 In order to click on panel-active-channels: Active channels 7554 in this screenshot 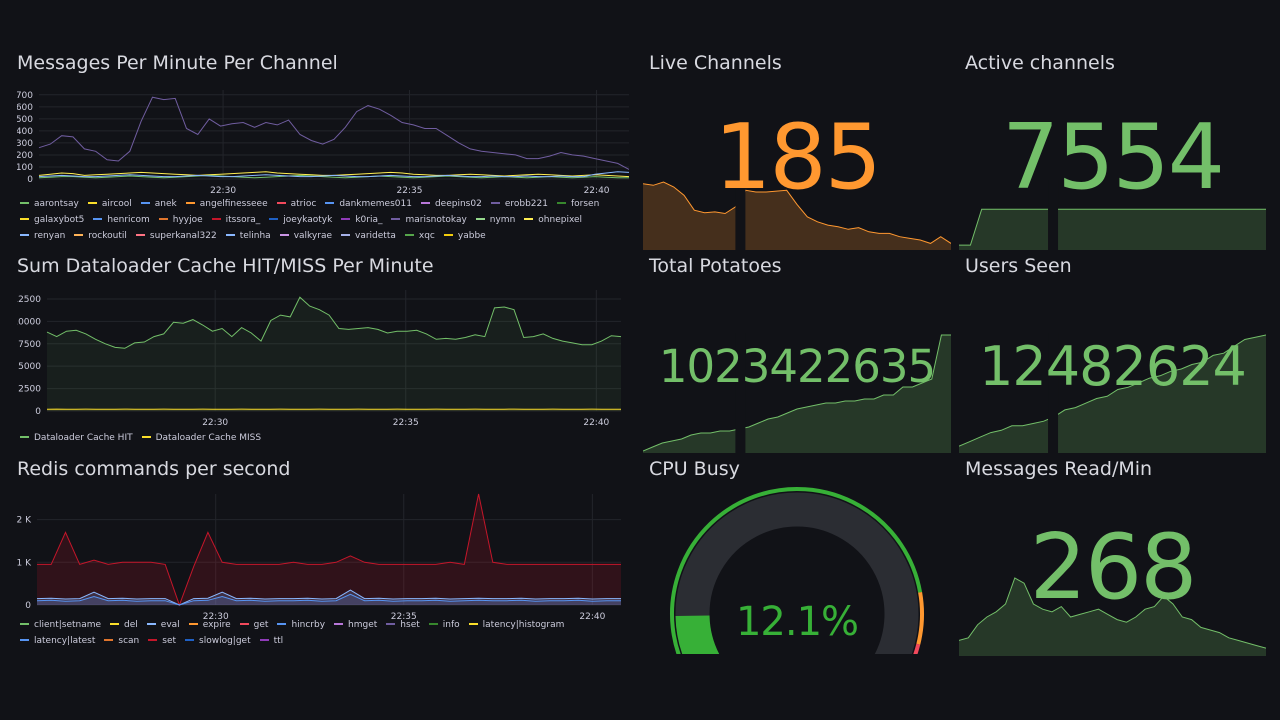, I will do `click(1112, 151)`.